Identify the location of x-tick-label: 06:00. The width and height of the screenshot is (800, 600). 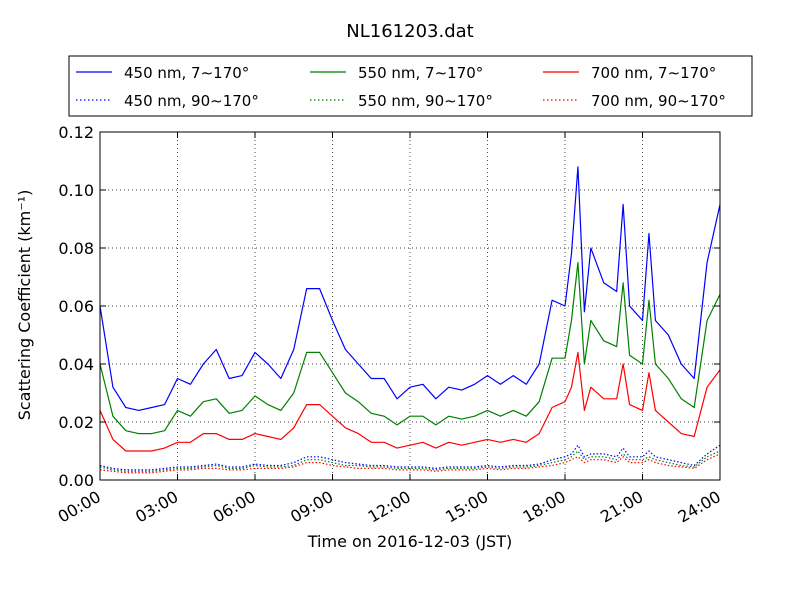
(234, 507).